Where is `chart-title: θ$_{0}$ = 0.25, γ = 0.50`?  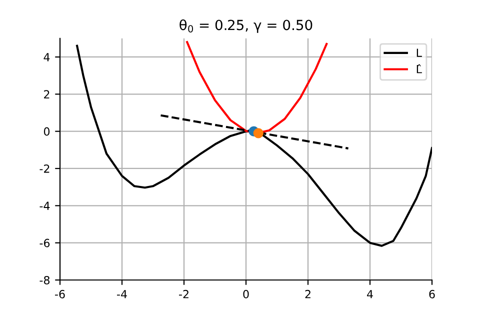
chart-title: θ$_{0}$ = 0.25, γ = 0.50 is located at coordinates (246, 26).